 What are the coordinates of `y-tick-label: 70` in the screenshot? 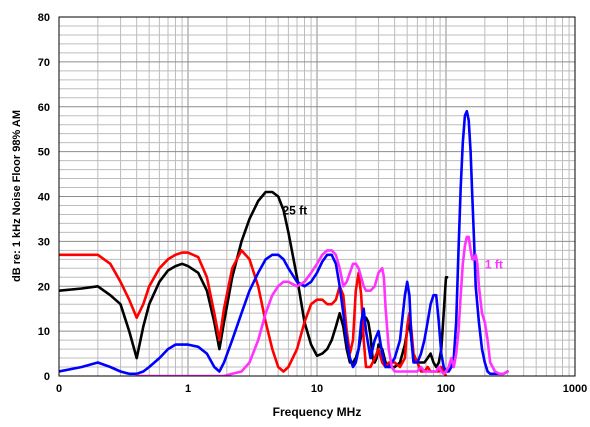 It's located at (44, 63).